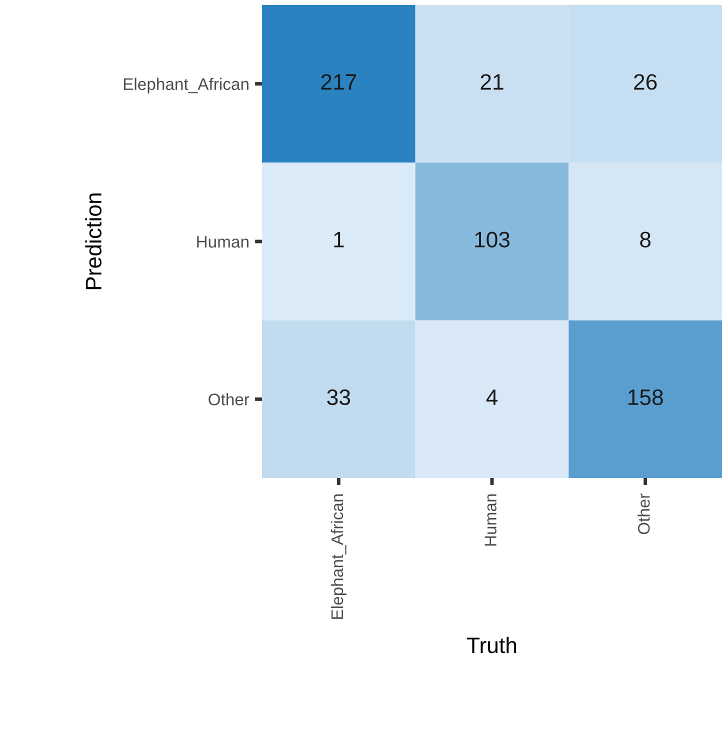 The image size is (722, 730). I want to click on x-tick-label: Other, so click(644, 514).